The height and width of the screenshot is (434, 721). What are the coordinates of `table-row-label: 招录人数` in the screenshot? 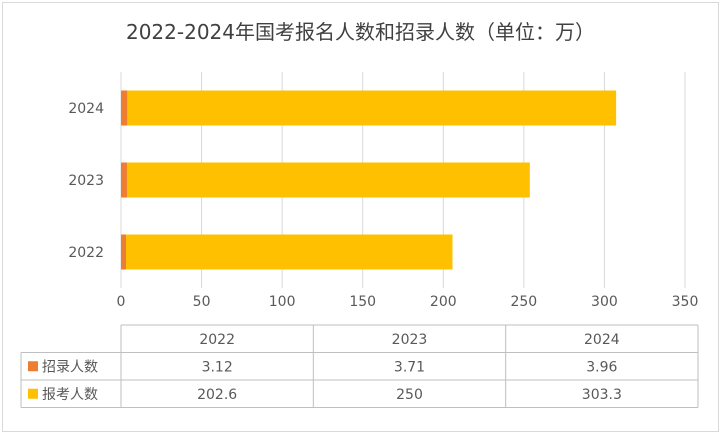 It's located at (70, 367).